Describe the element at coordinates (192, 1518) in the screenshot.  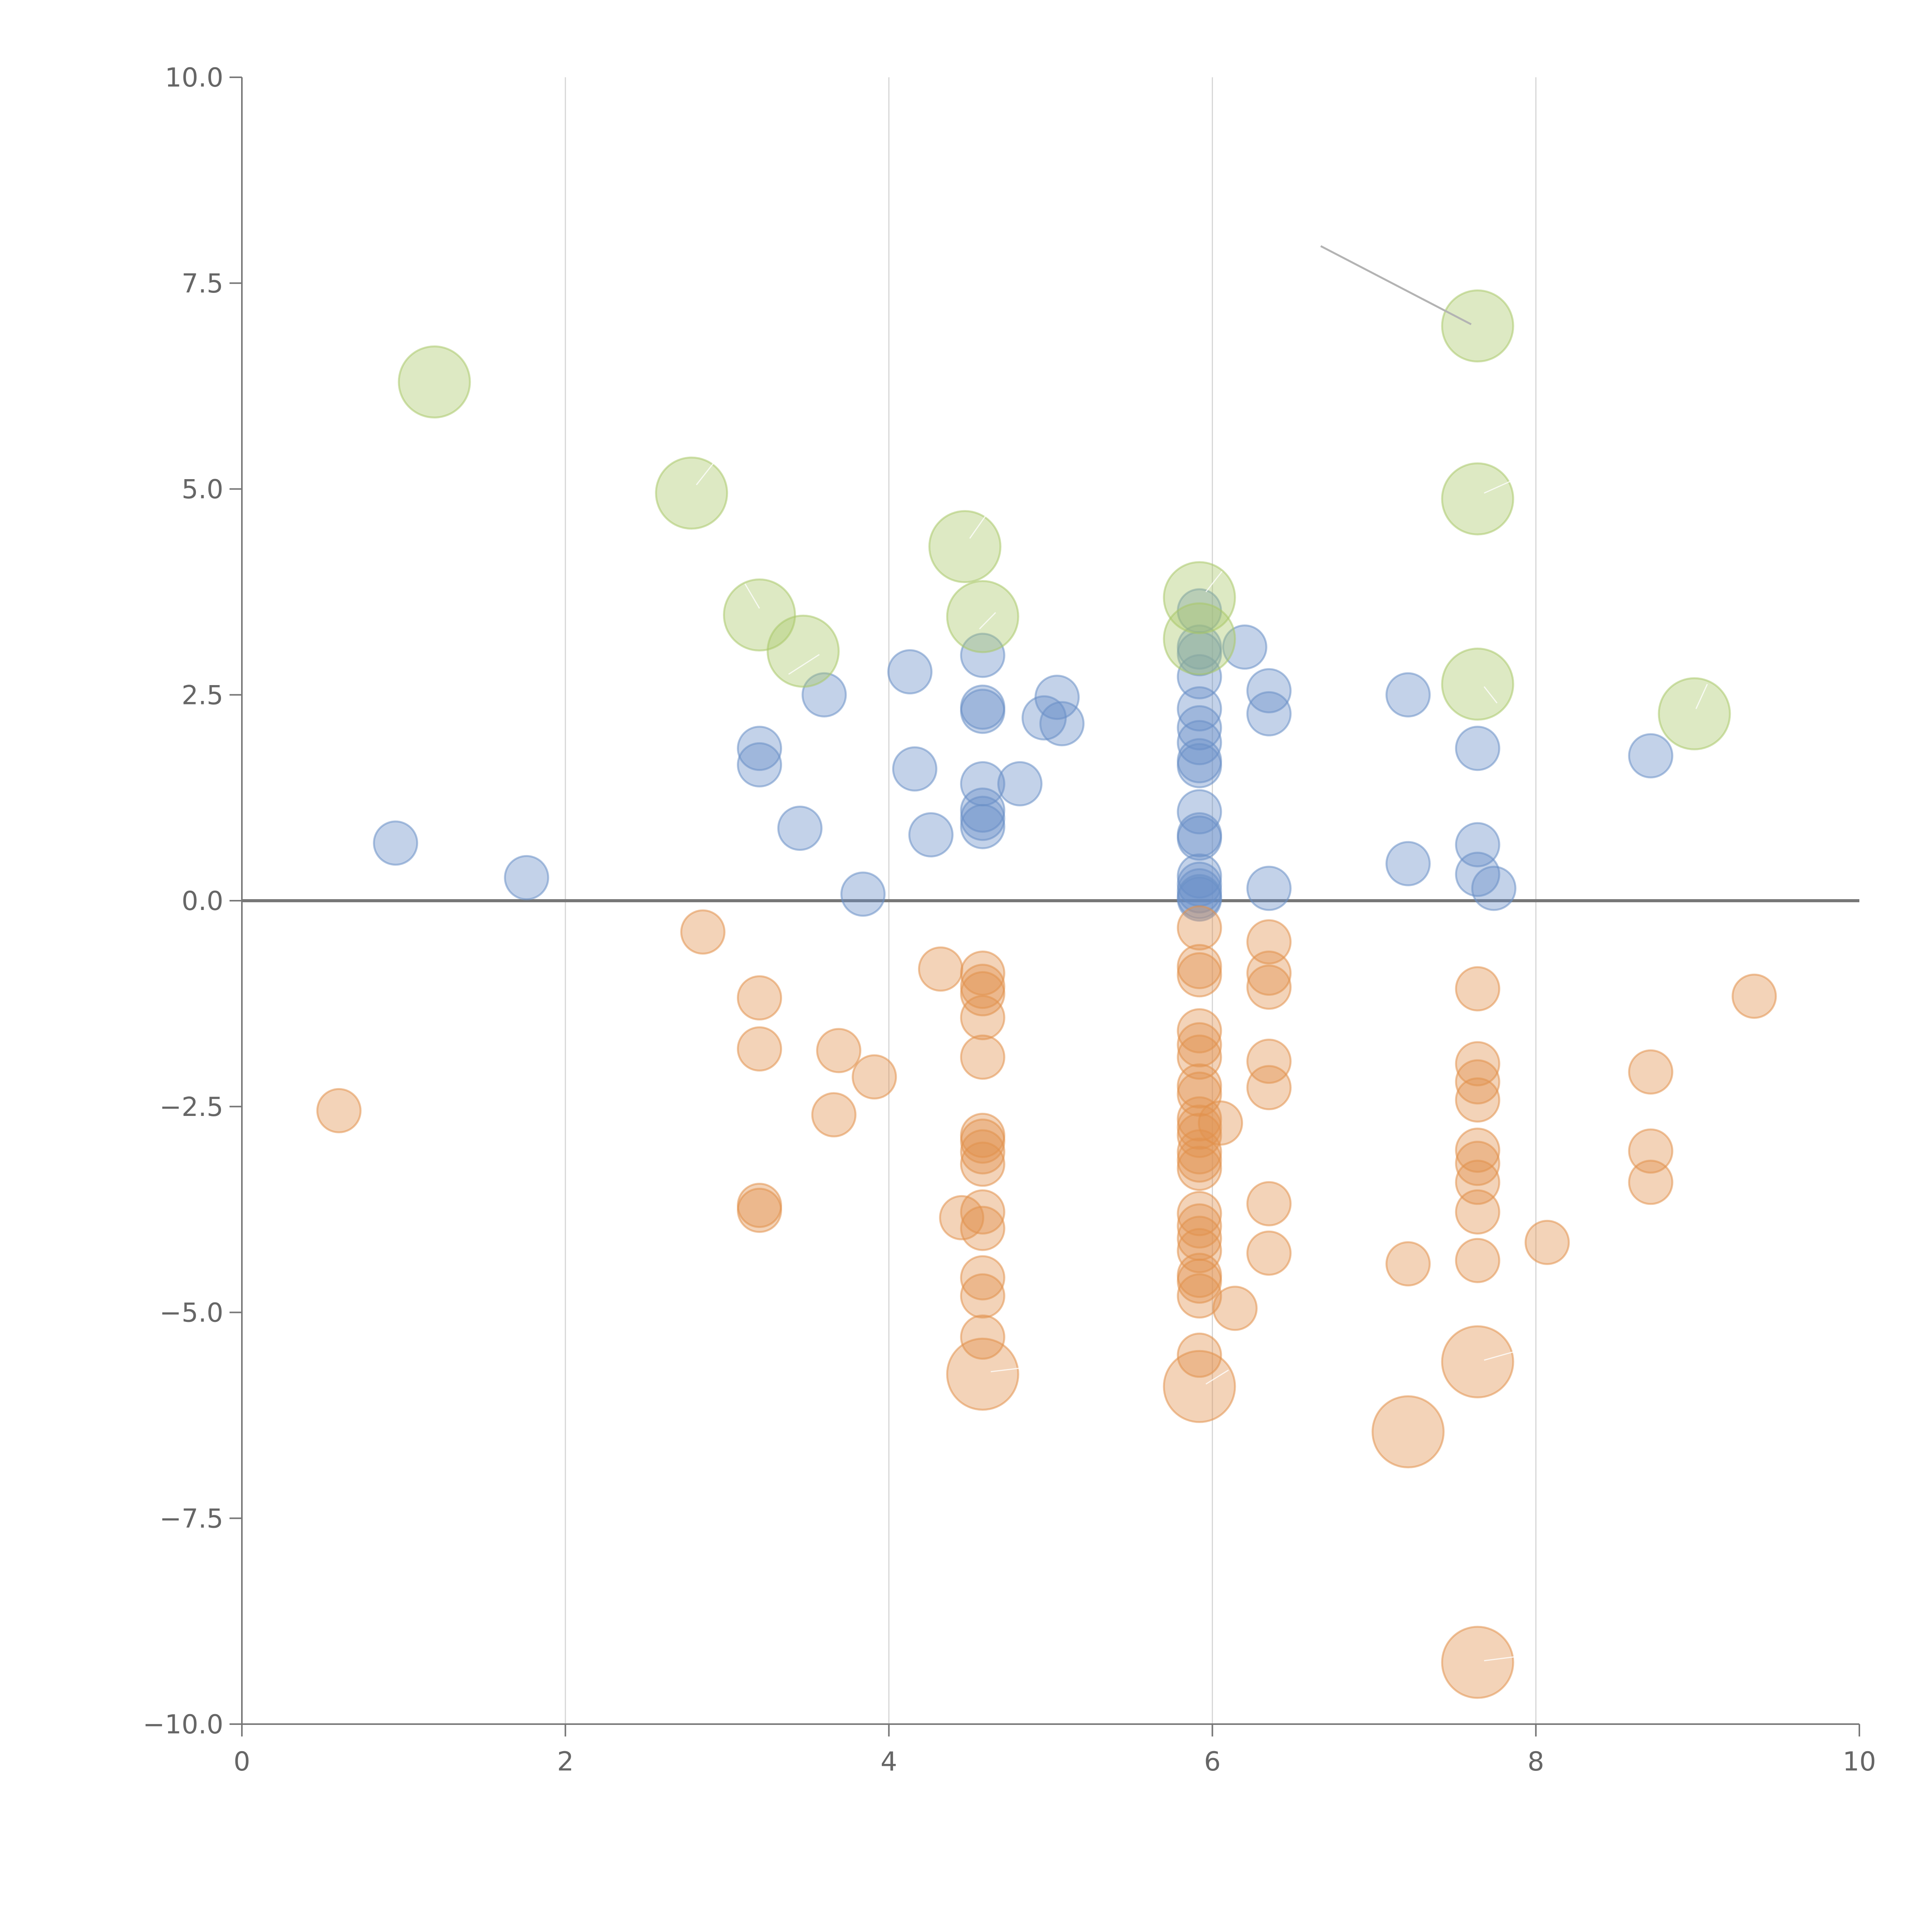
I see `y-tick-label: −7.5` at that location.